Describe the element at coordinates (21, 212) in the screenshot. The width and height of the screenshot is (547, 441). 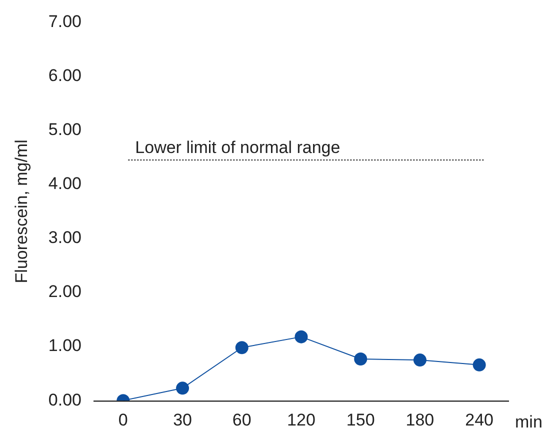
I see `y-axis-title: Fluorescein, mg/ml` at that location.